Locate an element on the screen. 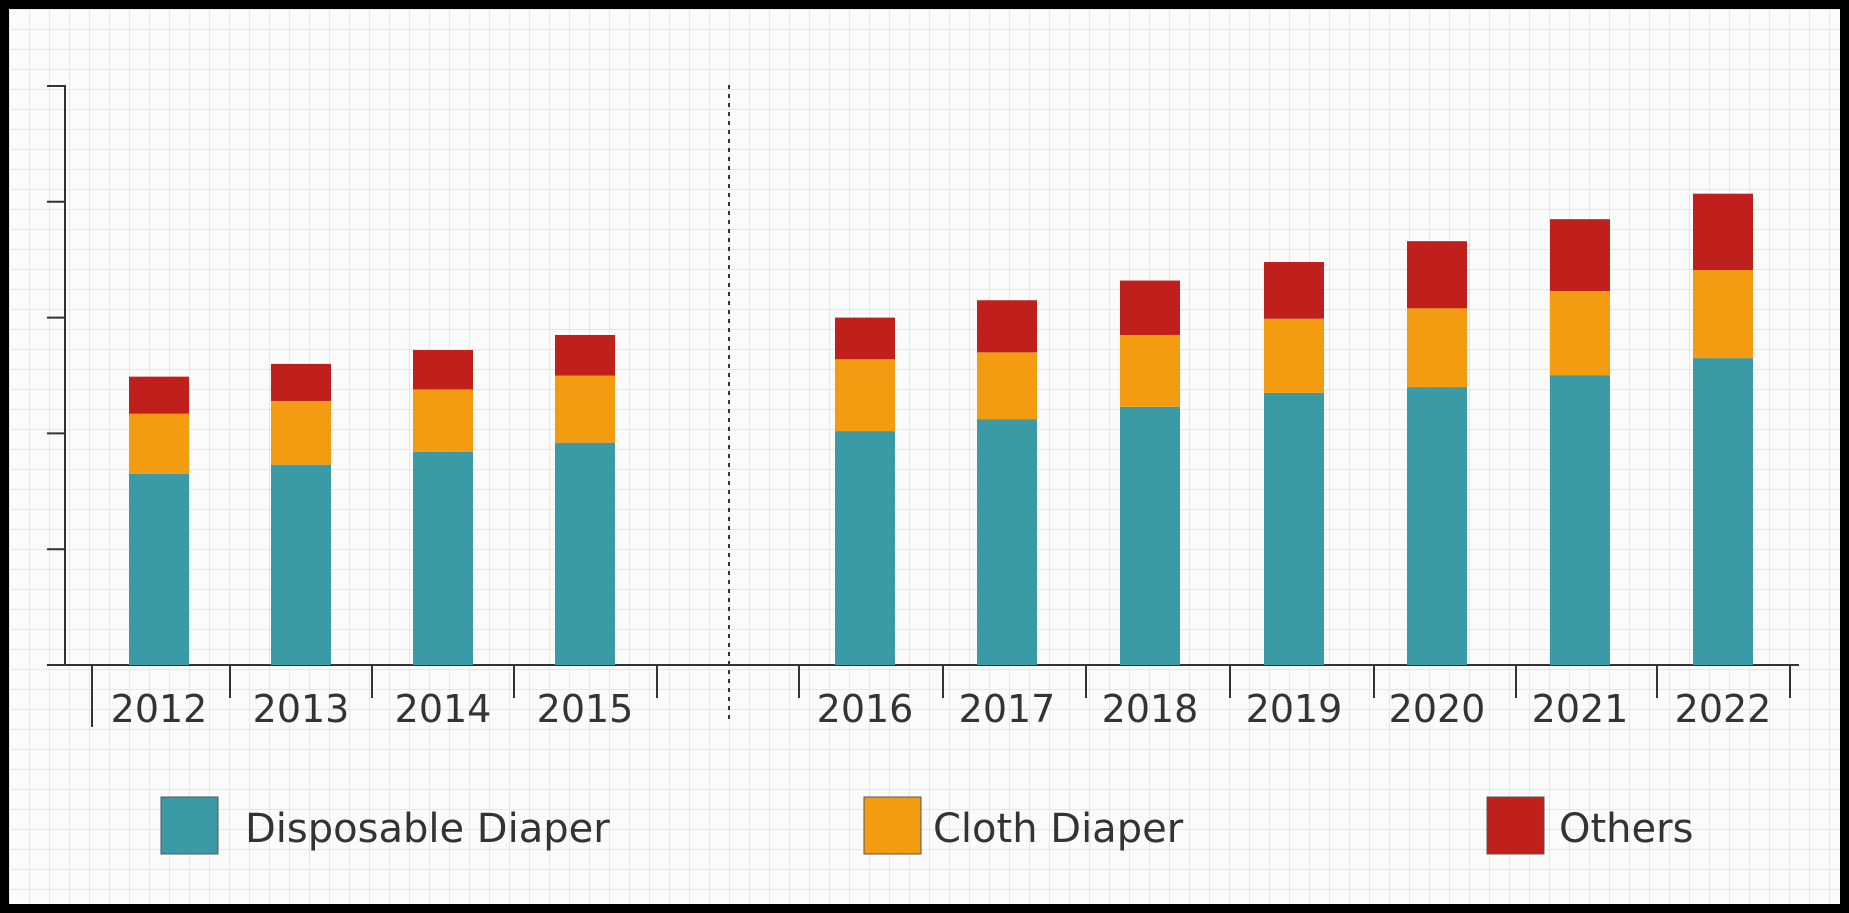 This screenshot has width=1849, height=913. bar-segment-others-2018 is located at coordinates (1150, 308).